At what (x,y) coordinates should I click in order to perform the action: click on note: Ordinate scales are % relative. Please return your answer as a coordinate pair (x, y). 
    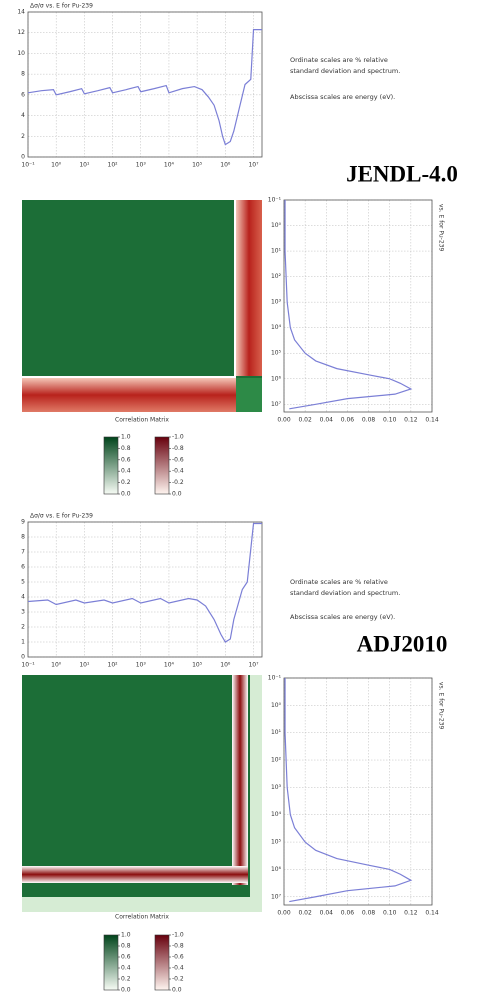
    Looking at the image, I should click on (339, 60).